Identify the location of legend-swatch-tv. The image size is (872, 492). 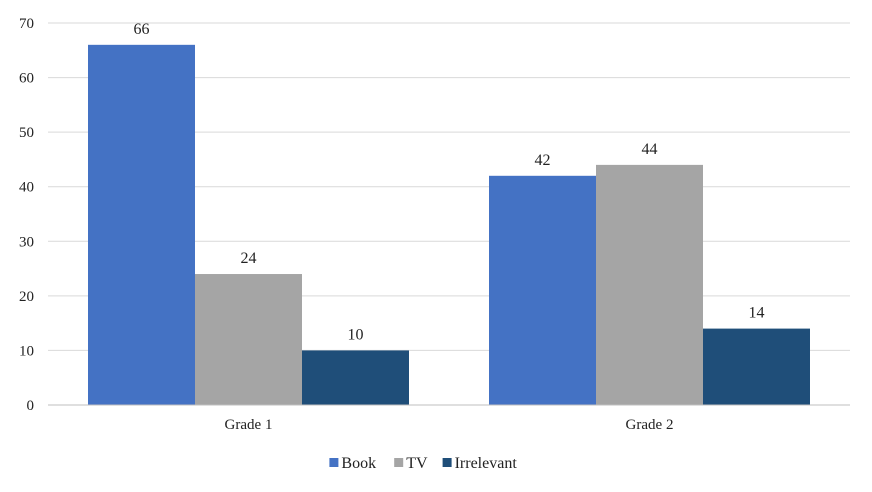
(399, 462).